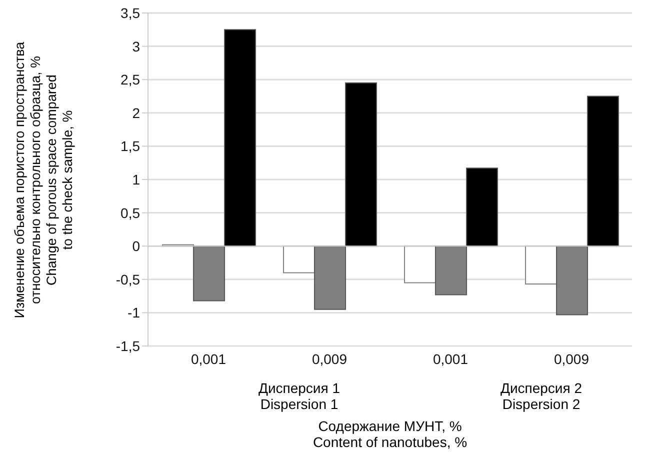 This screenshot has width=646, height=459. I want to click on x-axis-title: Содержание МУНТ, % Content of nanotubes, %, so click(390, 434).